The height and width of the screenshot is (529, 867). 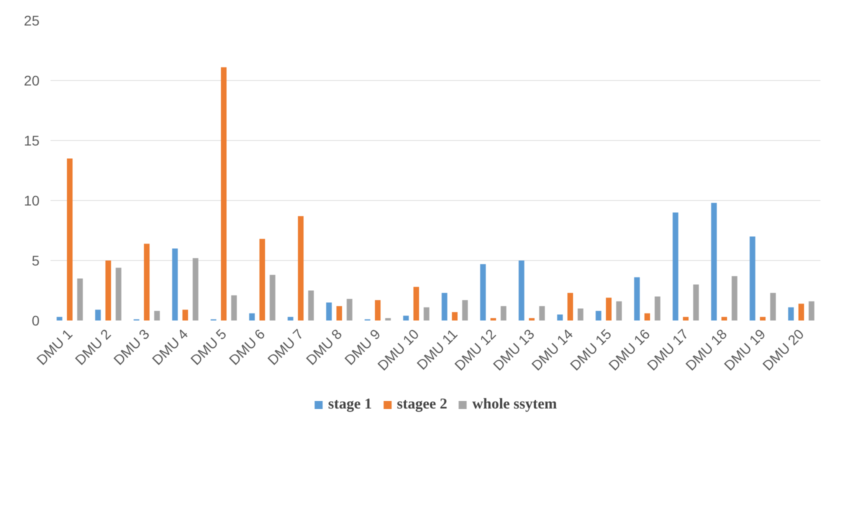 What do you see at coordinates (422, 404) in the screenshot?
I see `legend-label: stagee 2` at bounding box center [422, 404].